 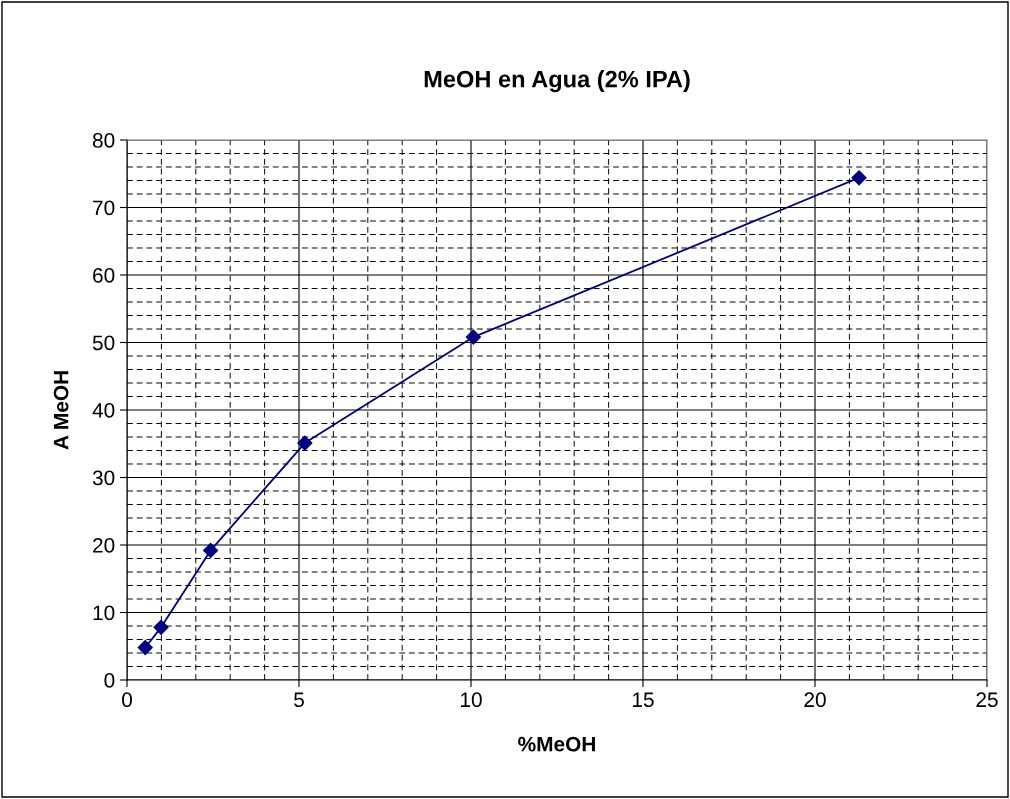 What do you see at coordinates (103, 410) in the screenshot?
I see `y-tick-label: 40` at bounding box center [103, 410].